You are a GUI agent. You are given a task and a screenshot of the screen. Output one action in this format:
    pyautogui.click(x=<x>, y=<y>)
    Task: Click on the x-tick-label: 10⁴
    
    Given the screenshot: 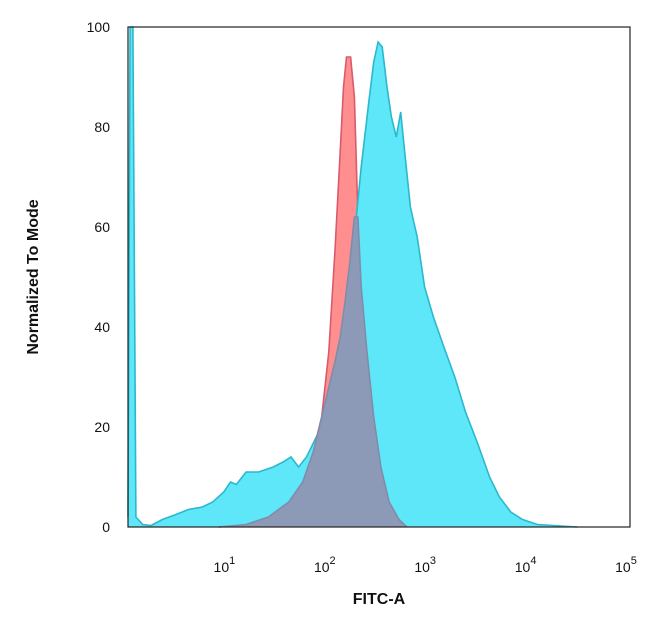 What is the action you would take?
    pyautogui.click(x=526, y=565)
    